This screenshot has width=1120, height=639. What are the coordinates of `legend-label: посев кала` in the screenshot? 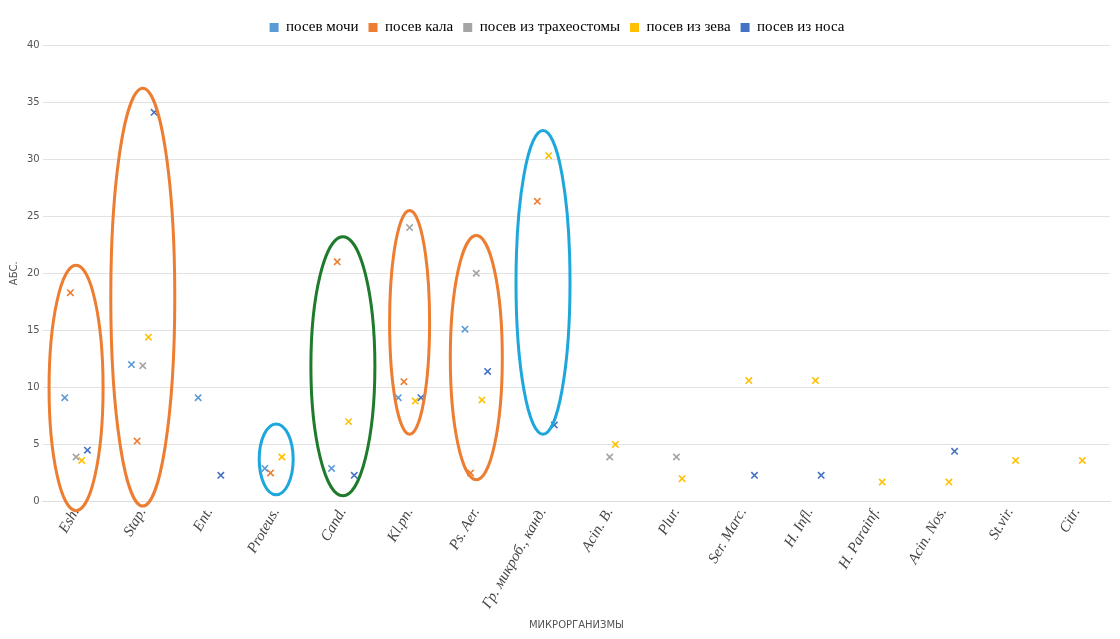 It's located at (419, 26).